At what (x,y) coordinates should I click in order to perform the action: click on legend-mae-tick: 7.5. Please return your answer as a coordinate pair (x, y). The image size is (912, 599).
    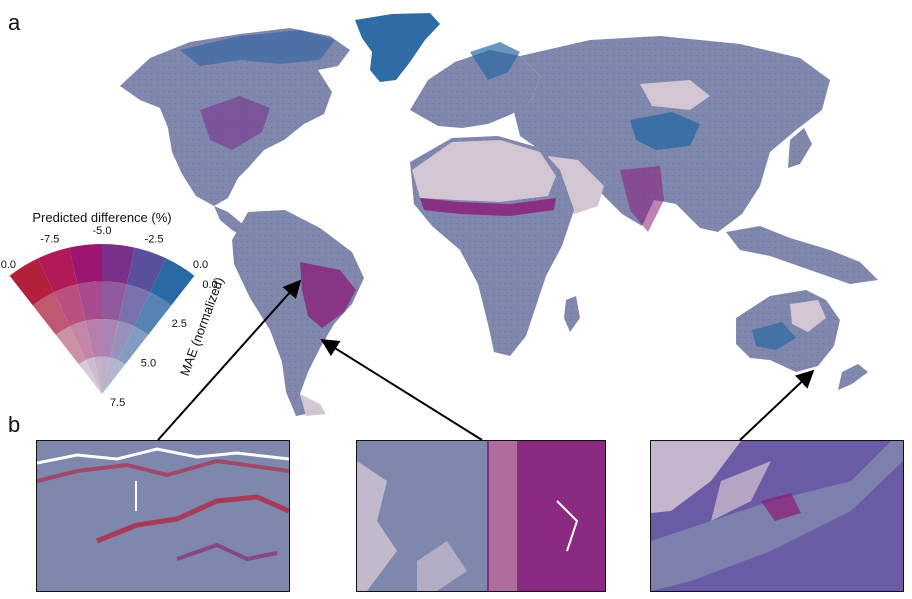
    Looking at the image, I should click on (117, 403).